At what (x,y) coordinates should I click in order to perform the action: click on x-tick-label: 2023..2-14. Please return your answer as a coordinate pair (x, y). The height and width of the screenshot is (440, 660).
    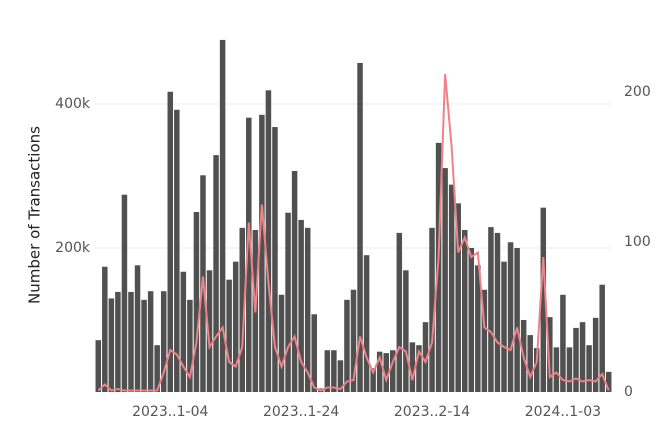
    Looking at the image, I should click on (432, 412).